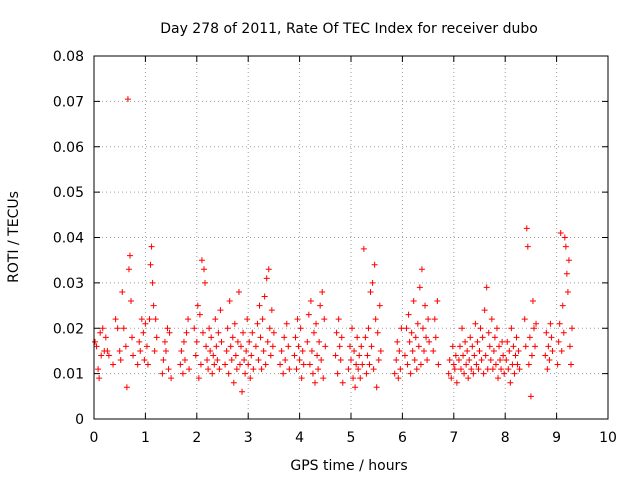  Describe the element at coordinates (68, 239) in the screenshot. I see `y-tick-label: 0.04` at that location.